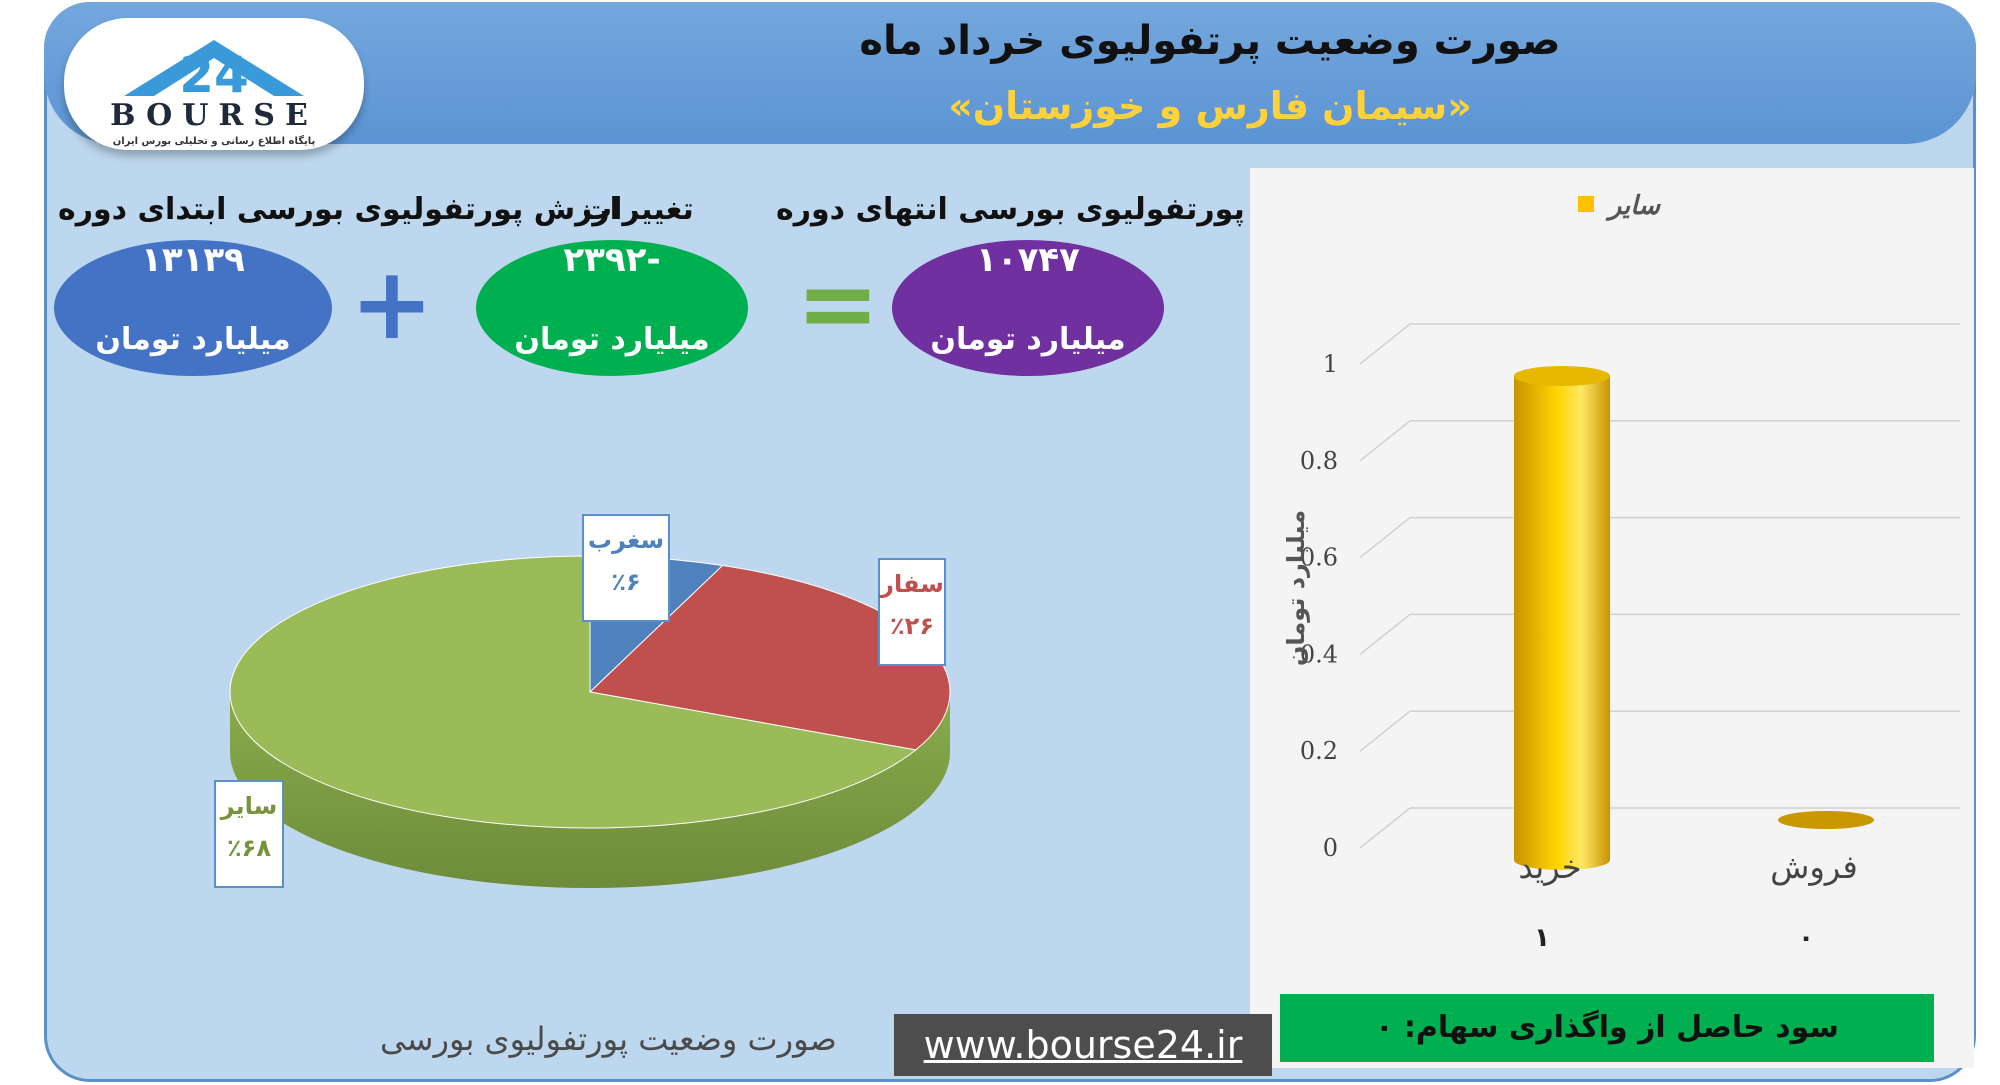 This screenshot has height=1085, width=2000. Describe the element at coordinates (1028, 339) in the screenshot. I see `end-unit: میلیارد تومان` at that location.